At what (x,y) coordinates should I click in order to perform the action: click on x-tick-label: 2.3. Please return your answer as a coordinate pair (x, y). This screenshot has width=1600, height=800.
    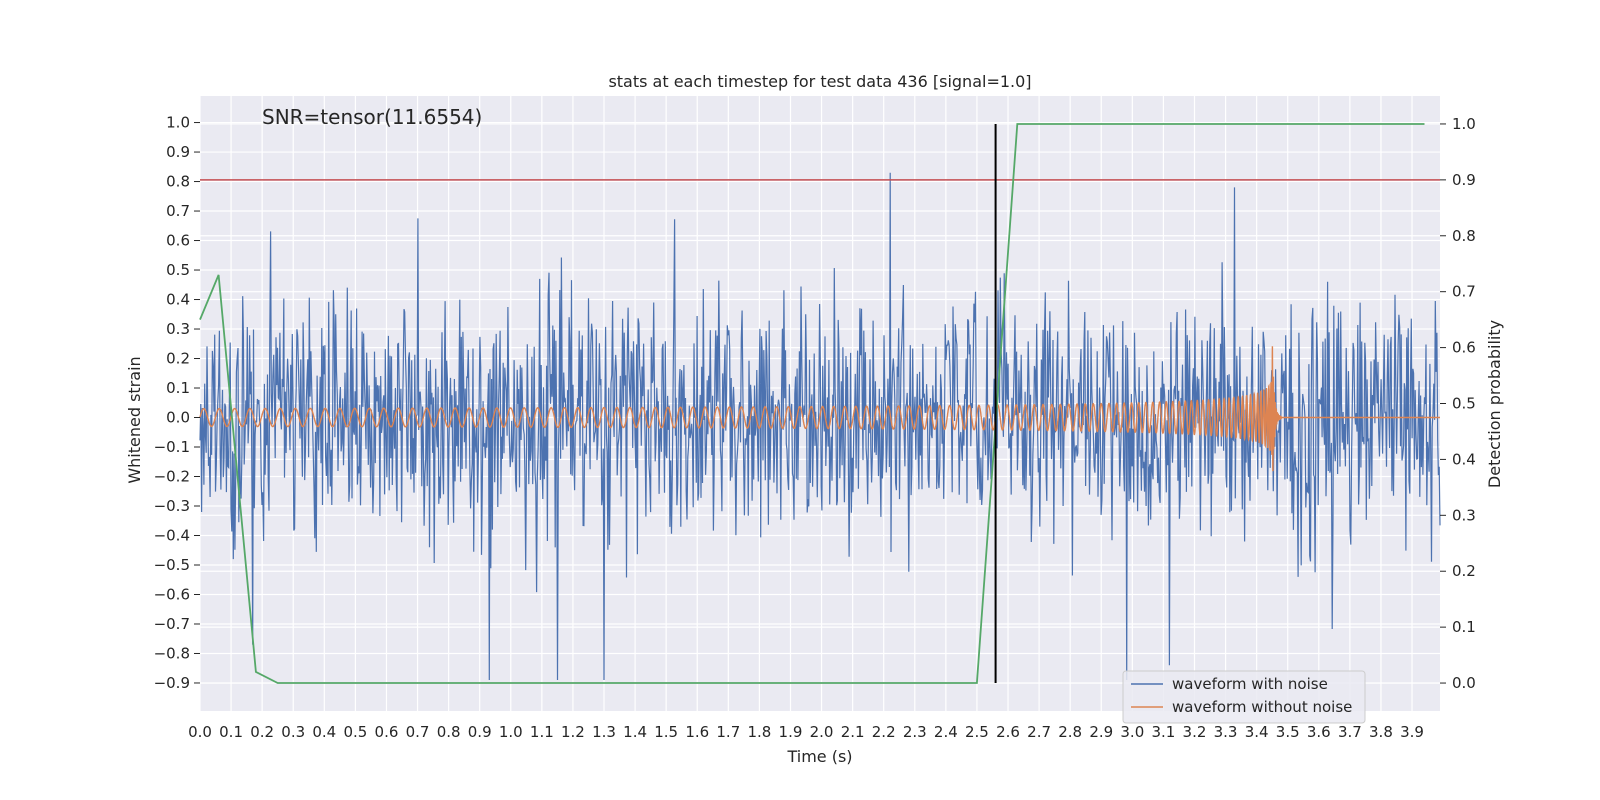
    Looking at the image, I should click on (915, 732).